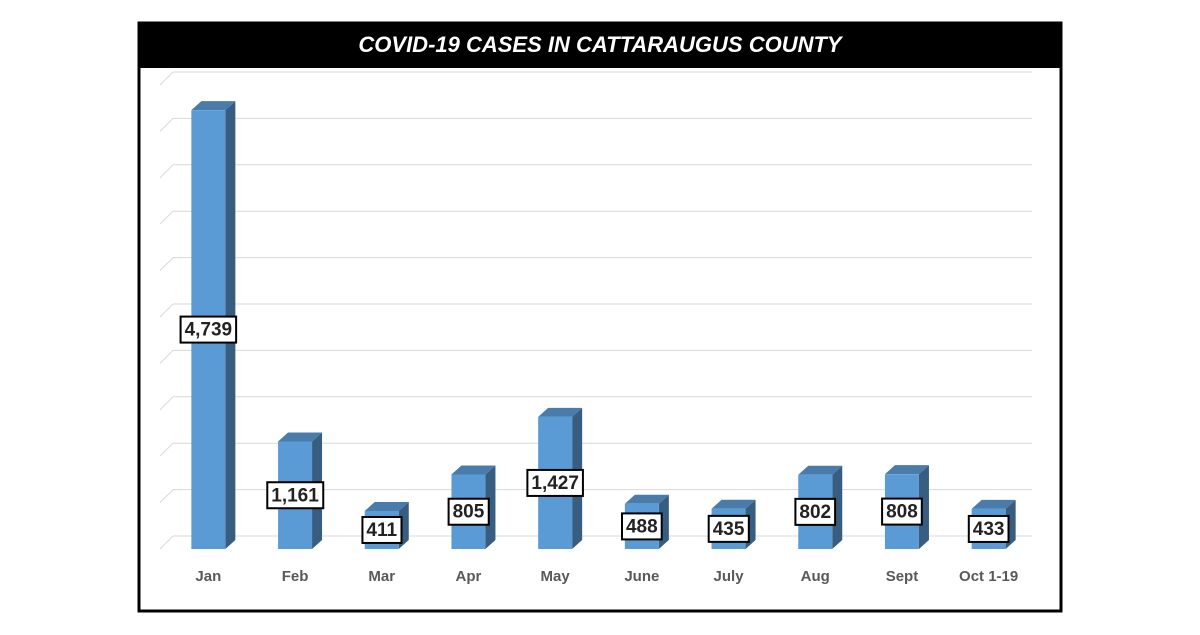 Image resolution: width=1200 pixels, height=635 pixels. I want to click on value-label: 433, so click(989, 529).